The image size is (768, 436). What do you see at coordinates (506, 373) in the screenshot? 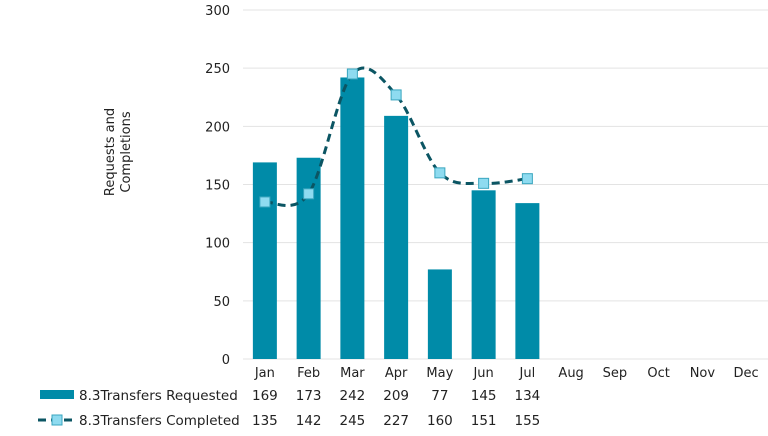
I see `x-axis-ticks: Jan Feb Mar Apr May Jun Jul Aug Sep Oct Nov Dec` at bounding box center [506, 373].